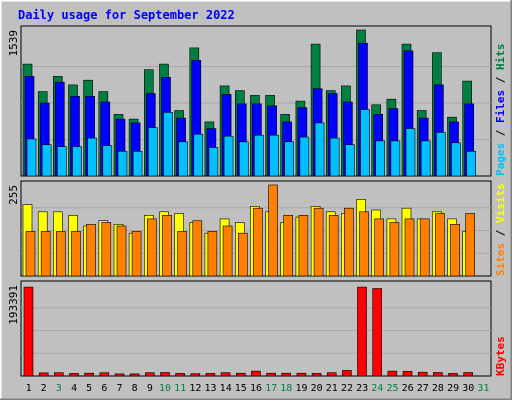  What do you see at coordinates (195, 388) in the screenshot?
I see `x-tick-label: 12` at bounding box center [195, 388].